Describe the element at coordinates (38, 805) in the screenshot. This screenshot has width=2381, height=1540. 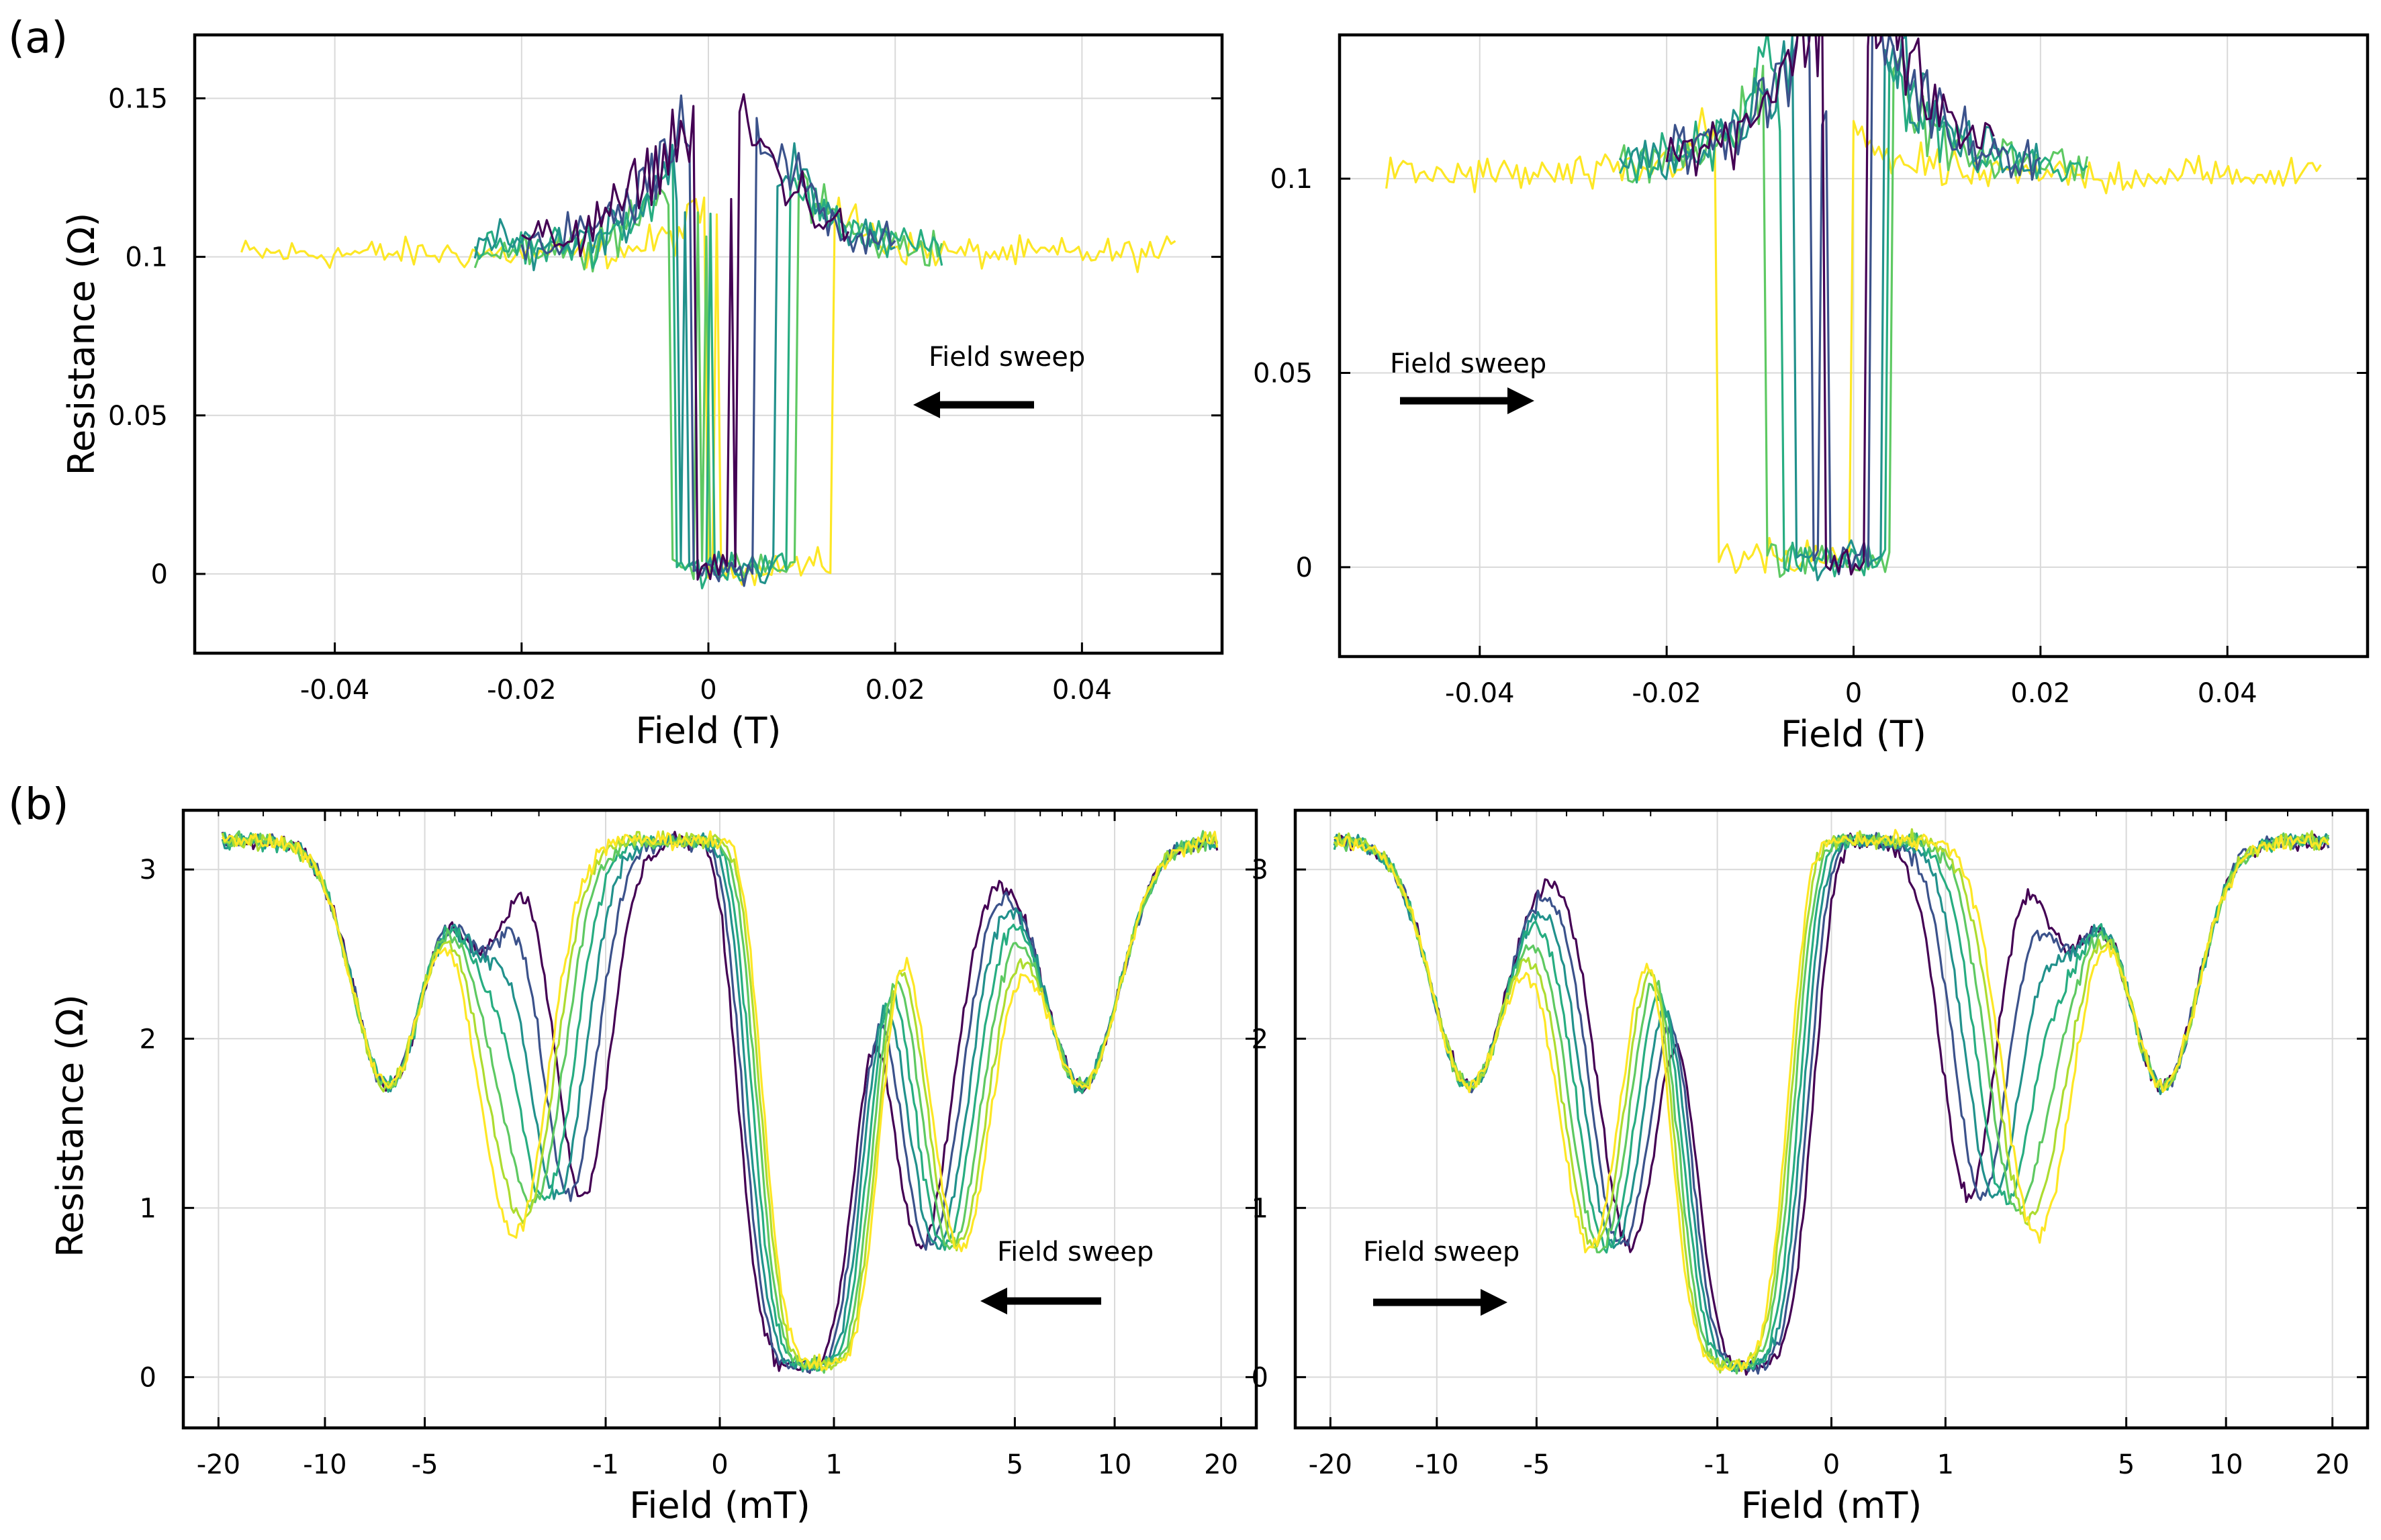
I see `panel-label-b: (b)` at that location.